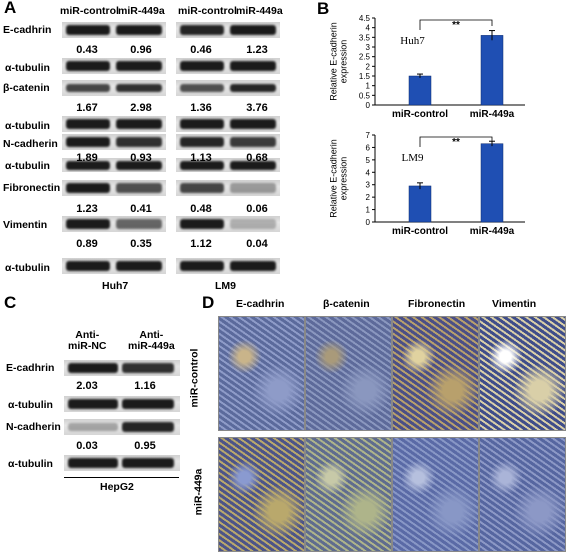 The width and height of the screenshot is (567, 552). What do you see at coordinates (27, 166) in the screenshot?
I see `panel-a-row-label-tubulin-3: α-tubulin` at bounding box center [27, 166].